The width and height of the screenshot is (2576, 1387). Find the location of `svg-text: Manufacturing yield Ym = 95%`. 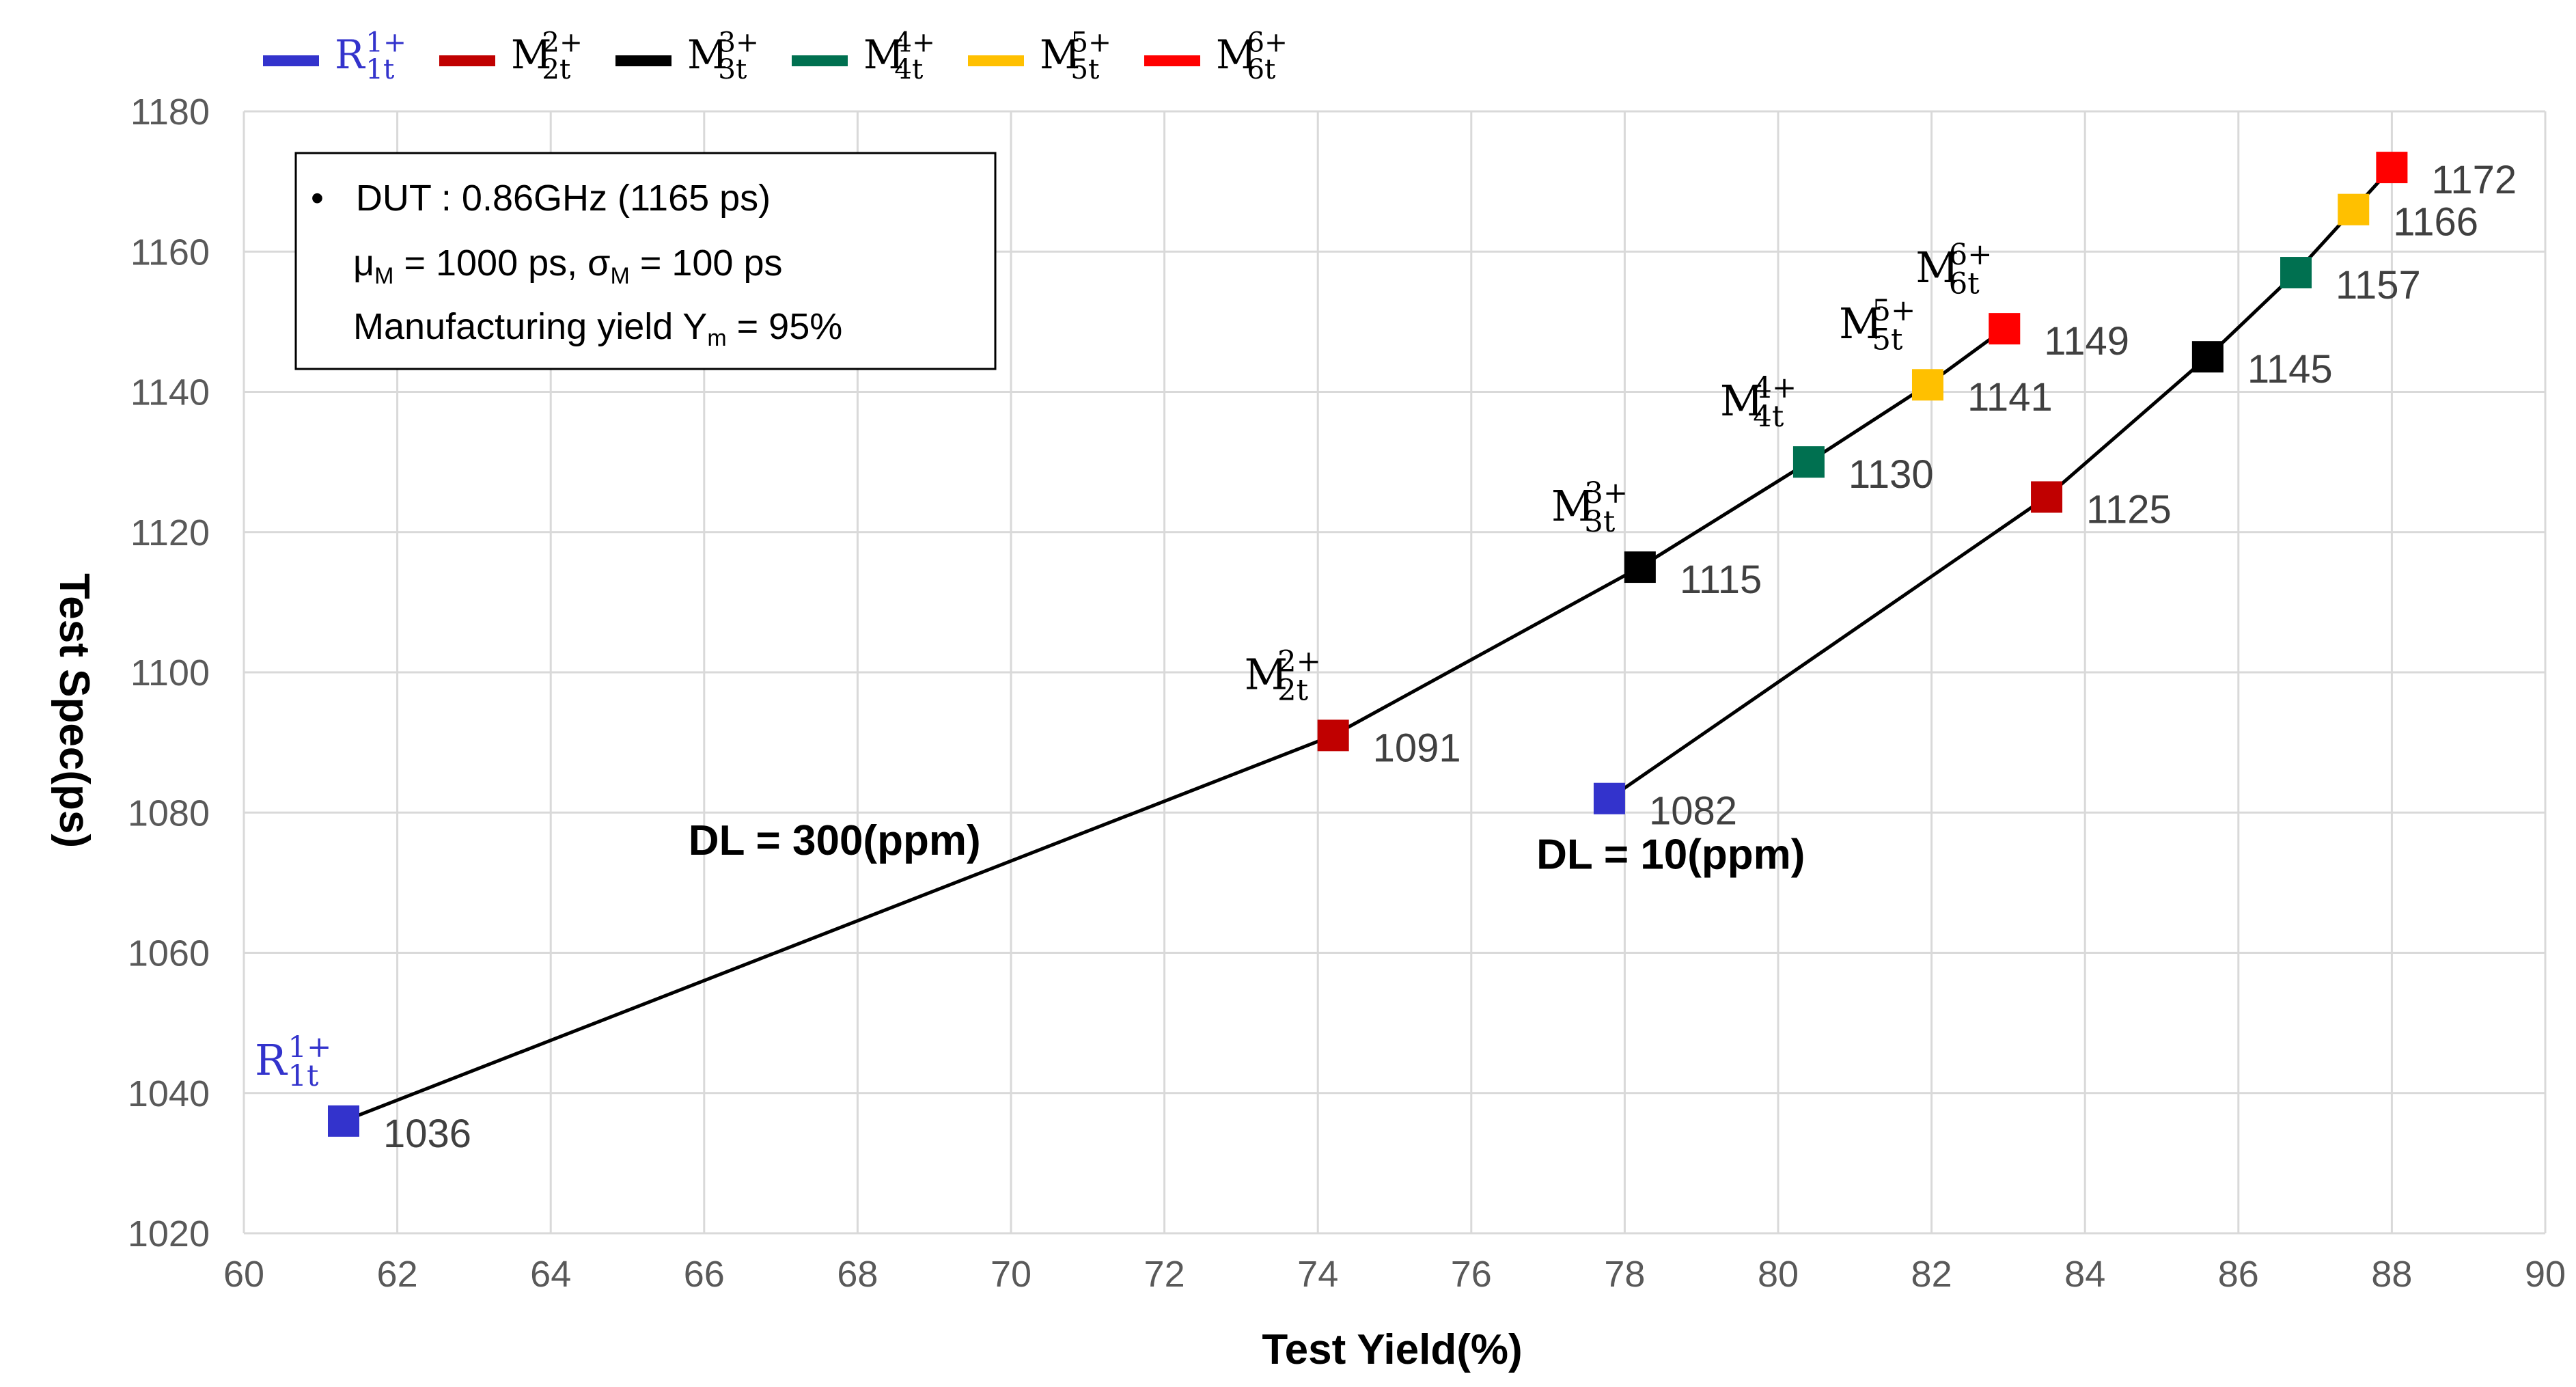

svg-text: Manufacturing yield Ym = 95% is located at coordinates (597, 328).